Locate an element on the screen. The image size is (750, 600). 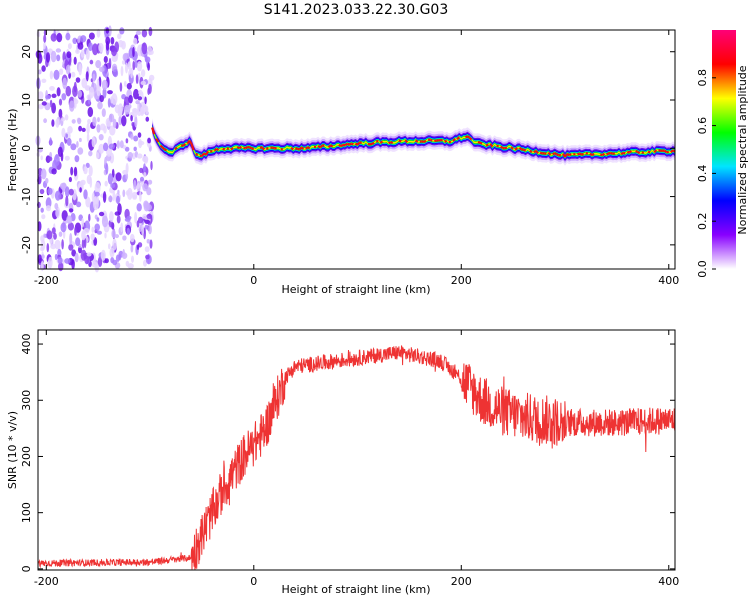
colorbar-tick-label: 0.2 is located at coordinates (702, 221).